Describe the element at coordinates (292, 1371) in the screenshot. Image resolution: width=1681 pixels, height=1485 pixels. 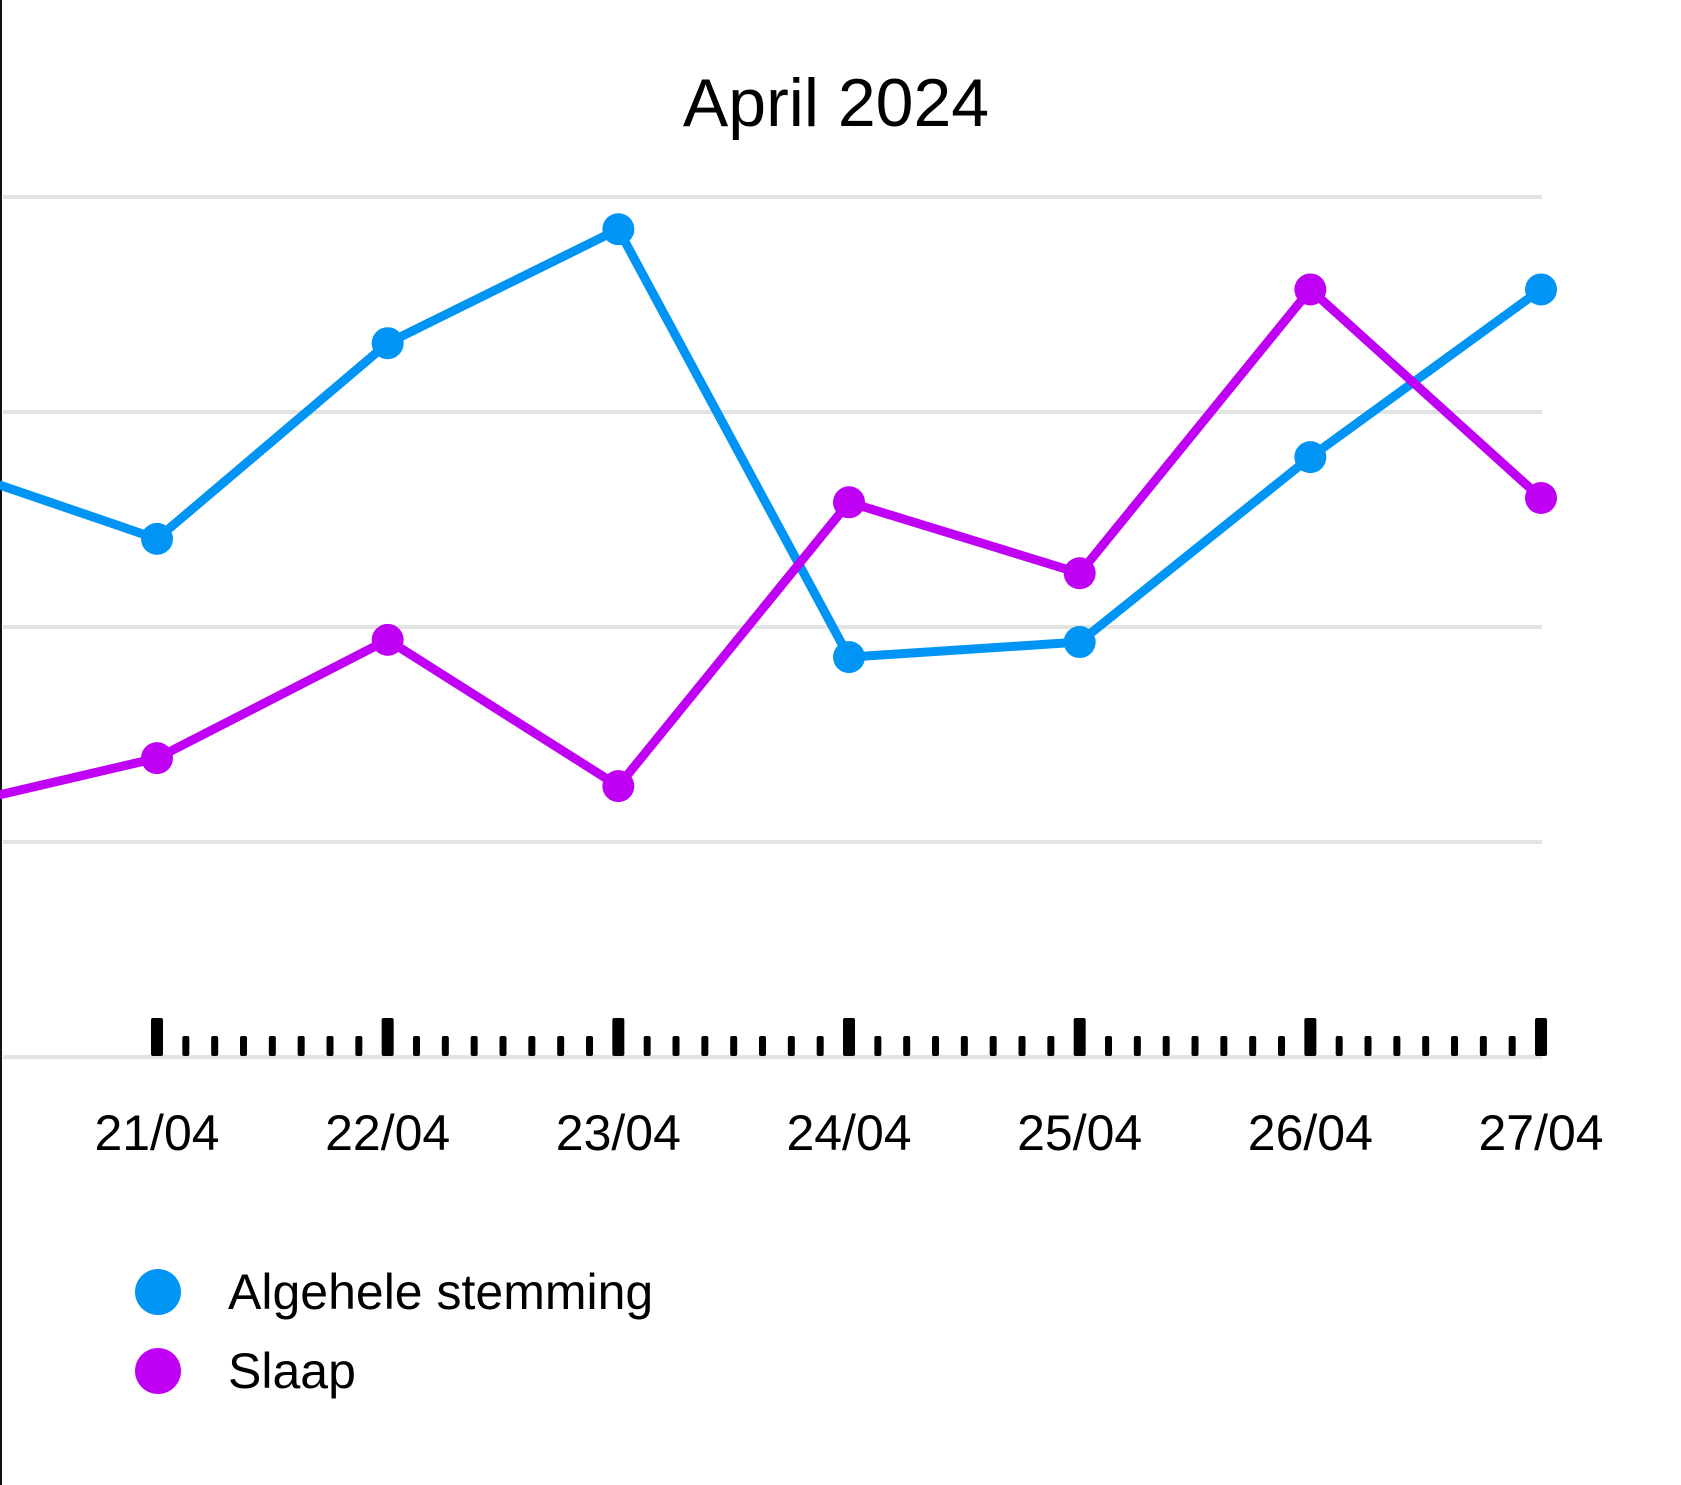
I see `legend-label: Slaap` at that location.